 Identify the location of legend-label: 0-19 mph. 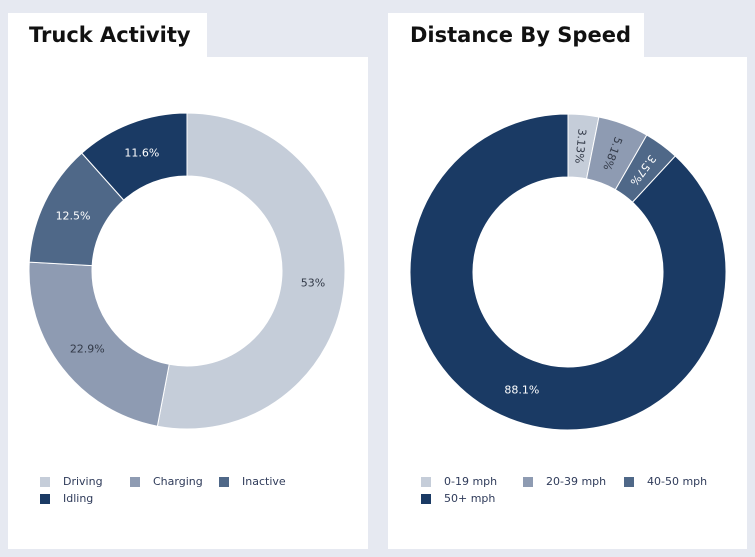
(471, 481).